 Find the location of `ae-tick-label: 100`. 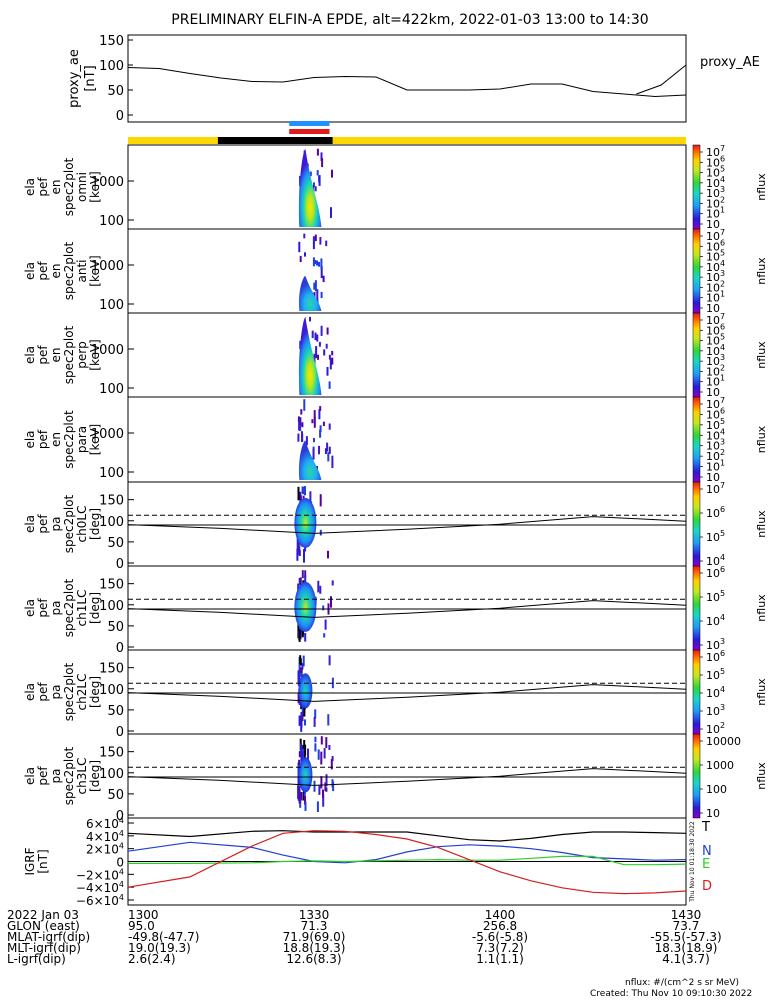

ae-tick-label: 100 is located at coordinates (111, 66).